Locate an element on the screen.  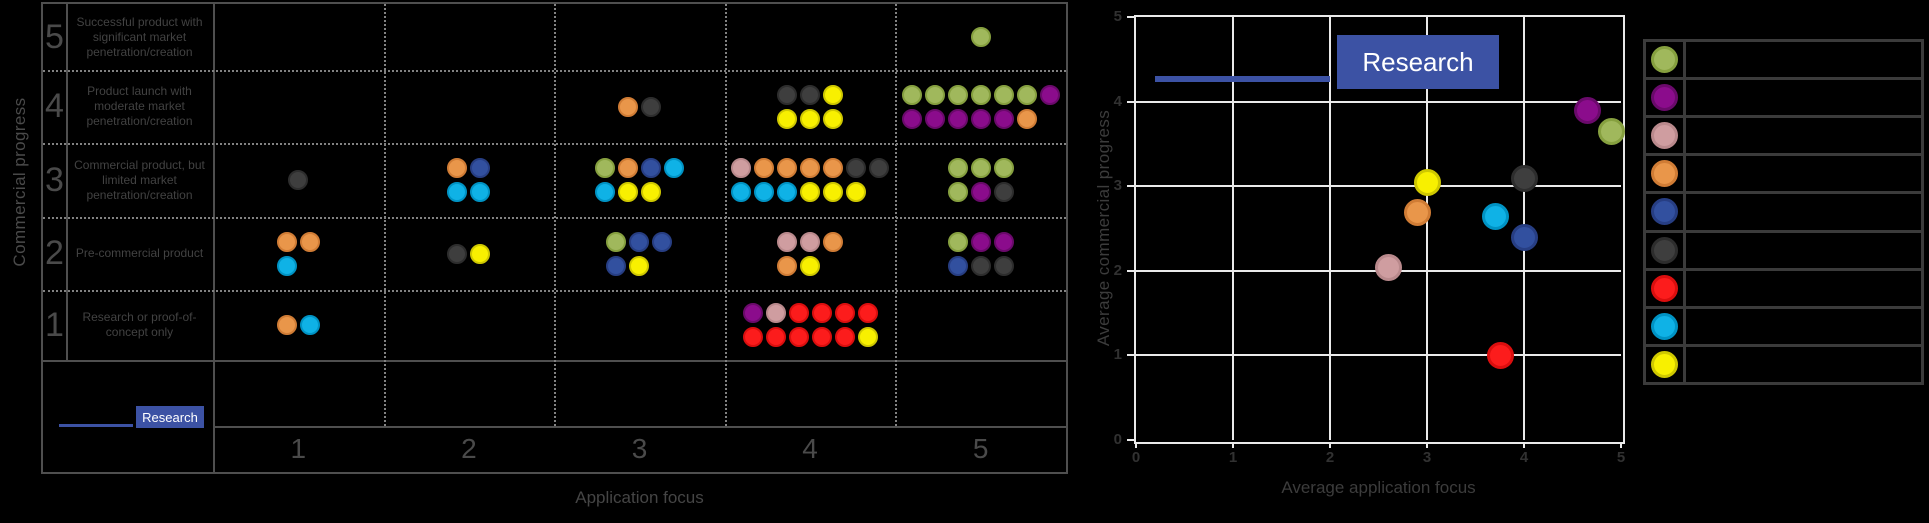
plot-gridline-horizontal is located at coordinates (1378, 101).